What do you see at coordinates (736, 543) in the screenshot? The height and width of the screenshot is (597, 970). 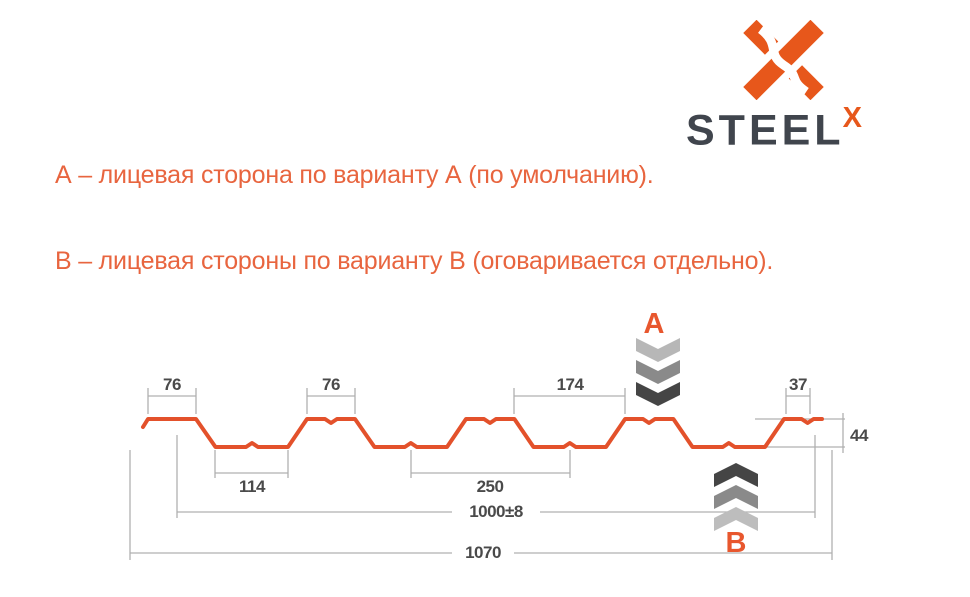 I see `side-b-label: В` at bounding box center [736, 543].